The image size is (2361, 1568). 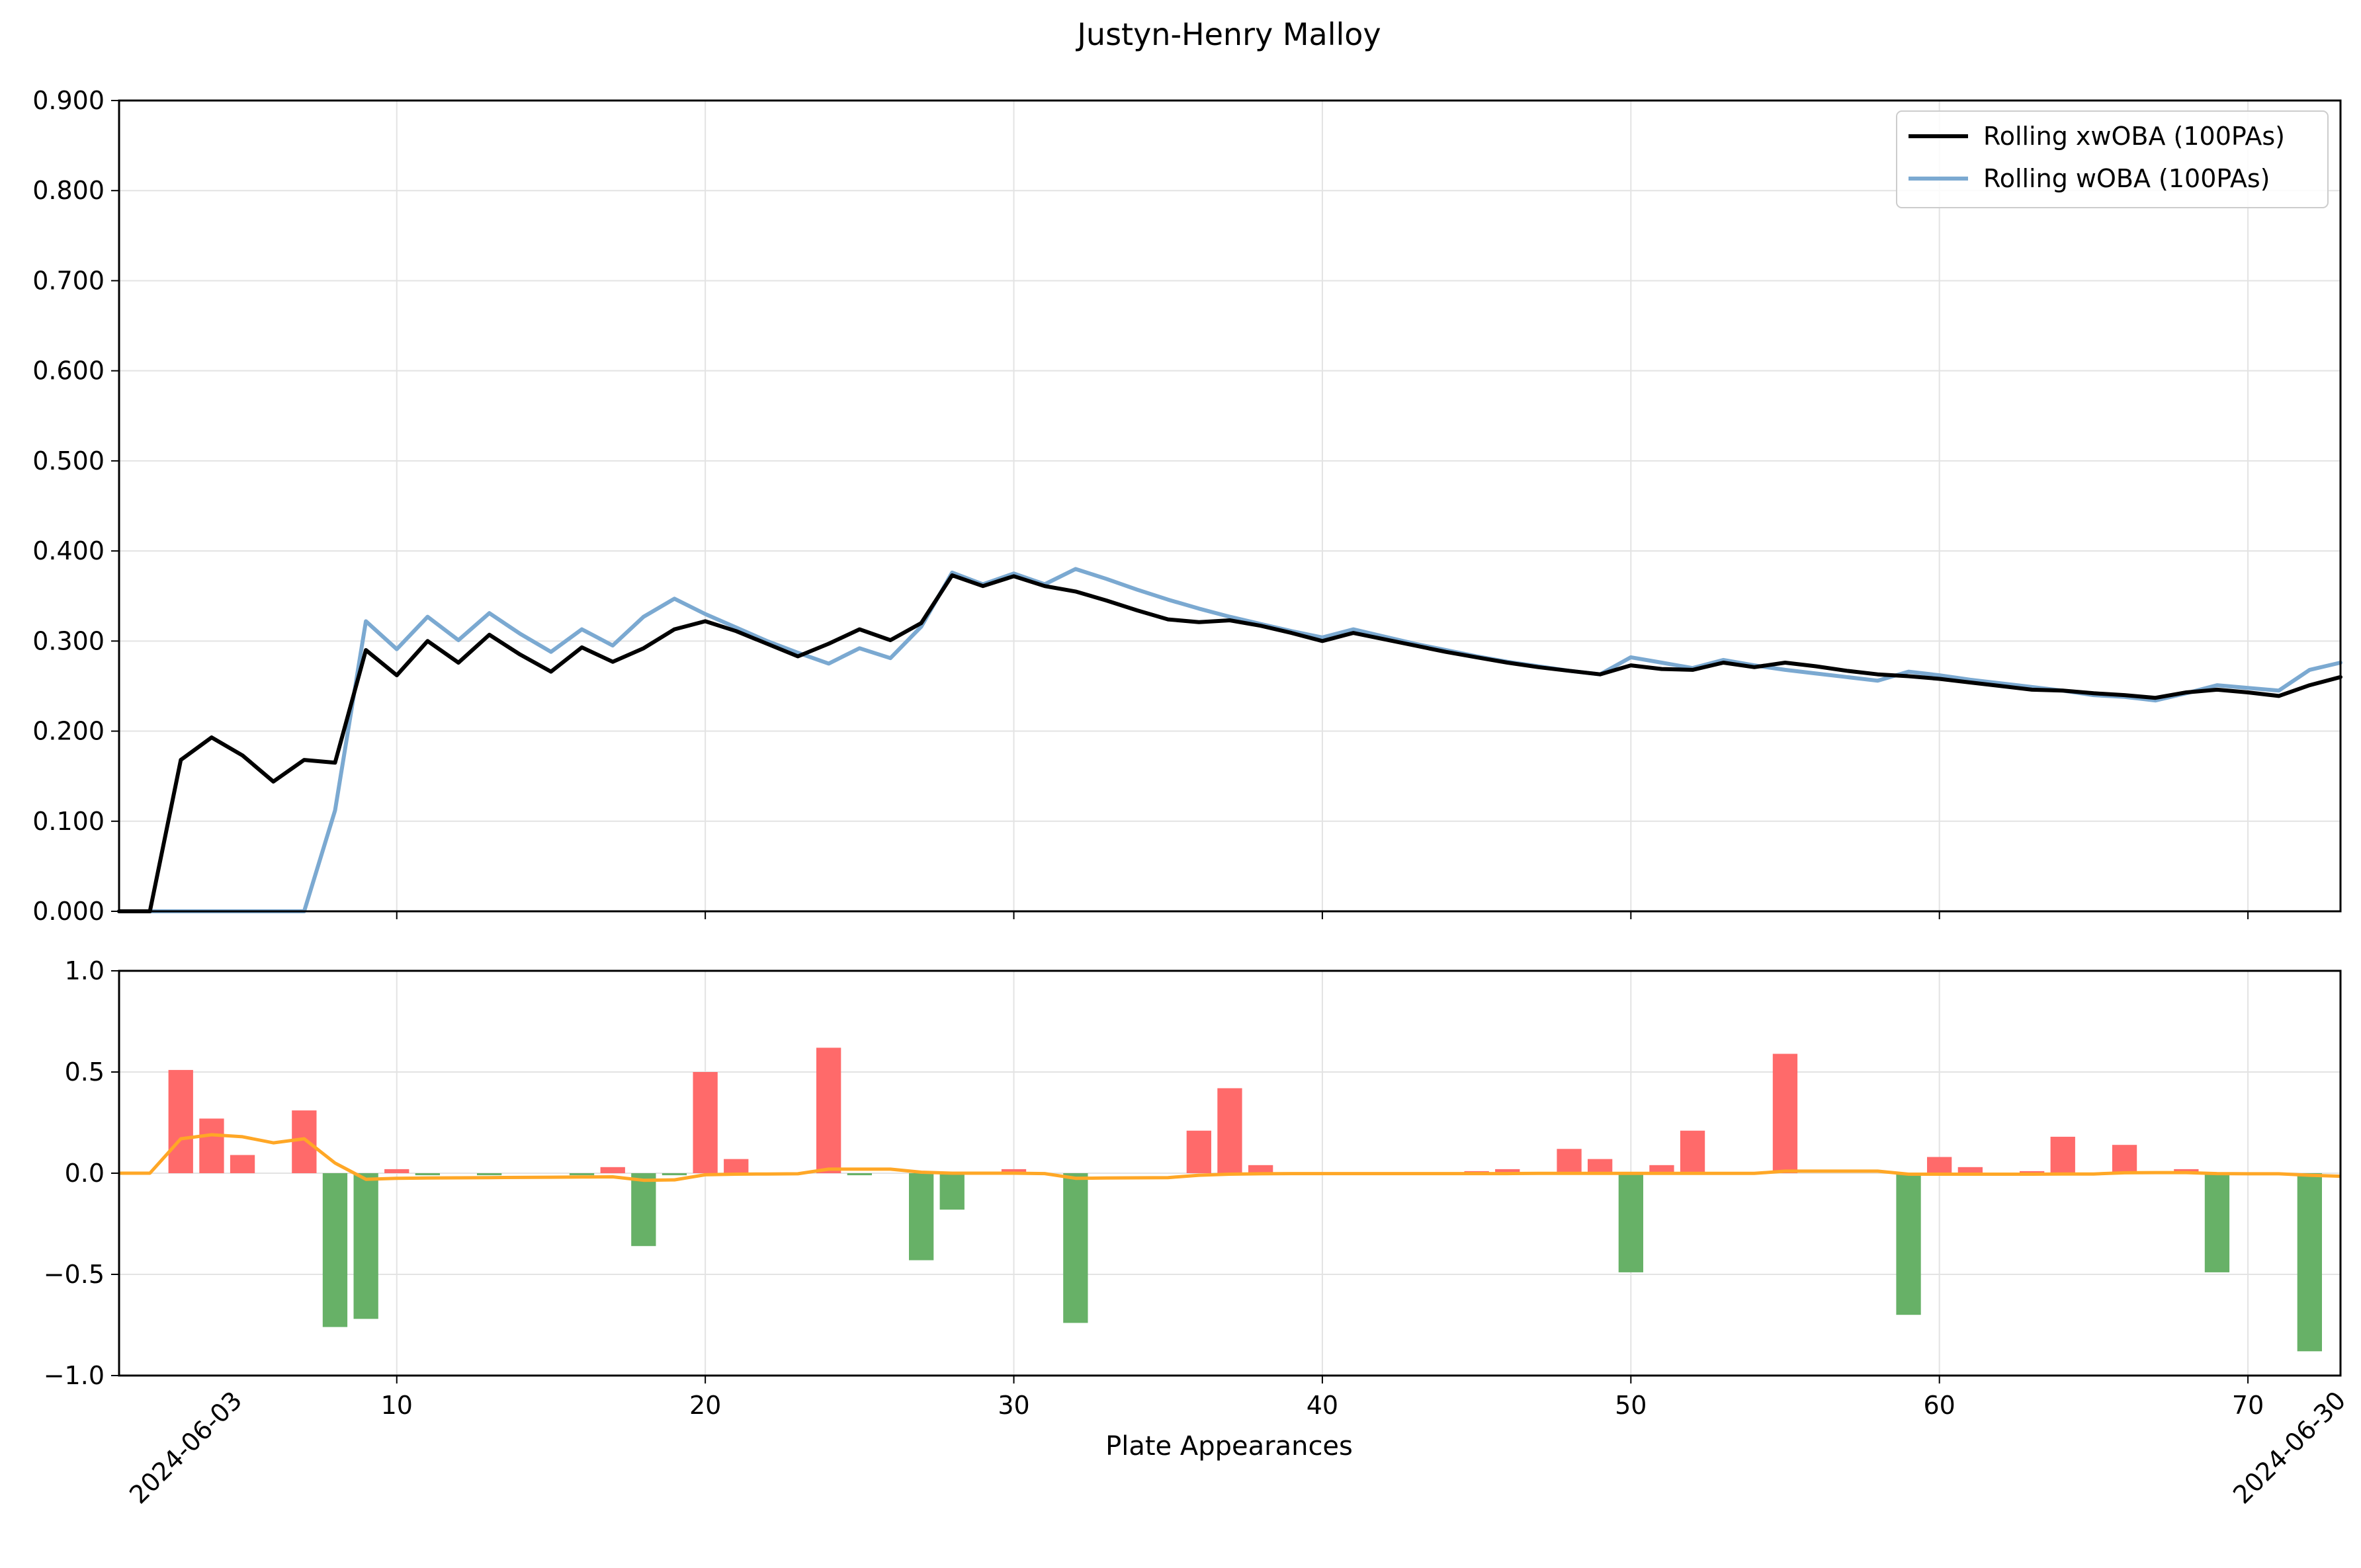 I want to click on bottom-x-ticks: 10 20 30 40 50 60 70, so click(x=1322, y=1398).